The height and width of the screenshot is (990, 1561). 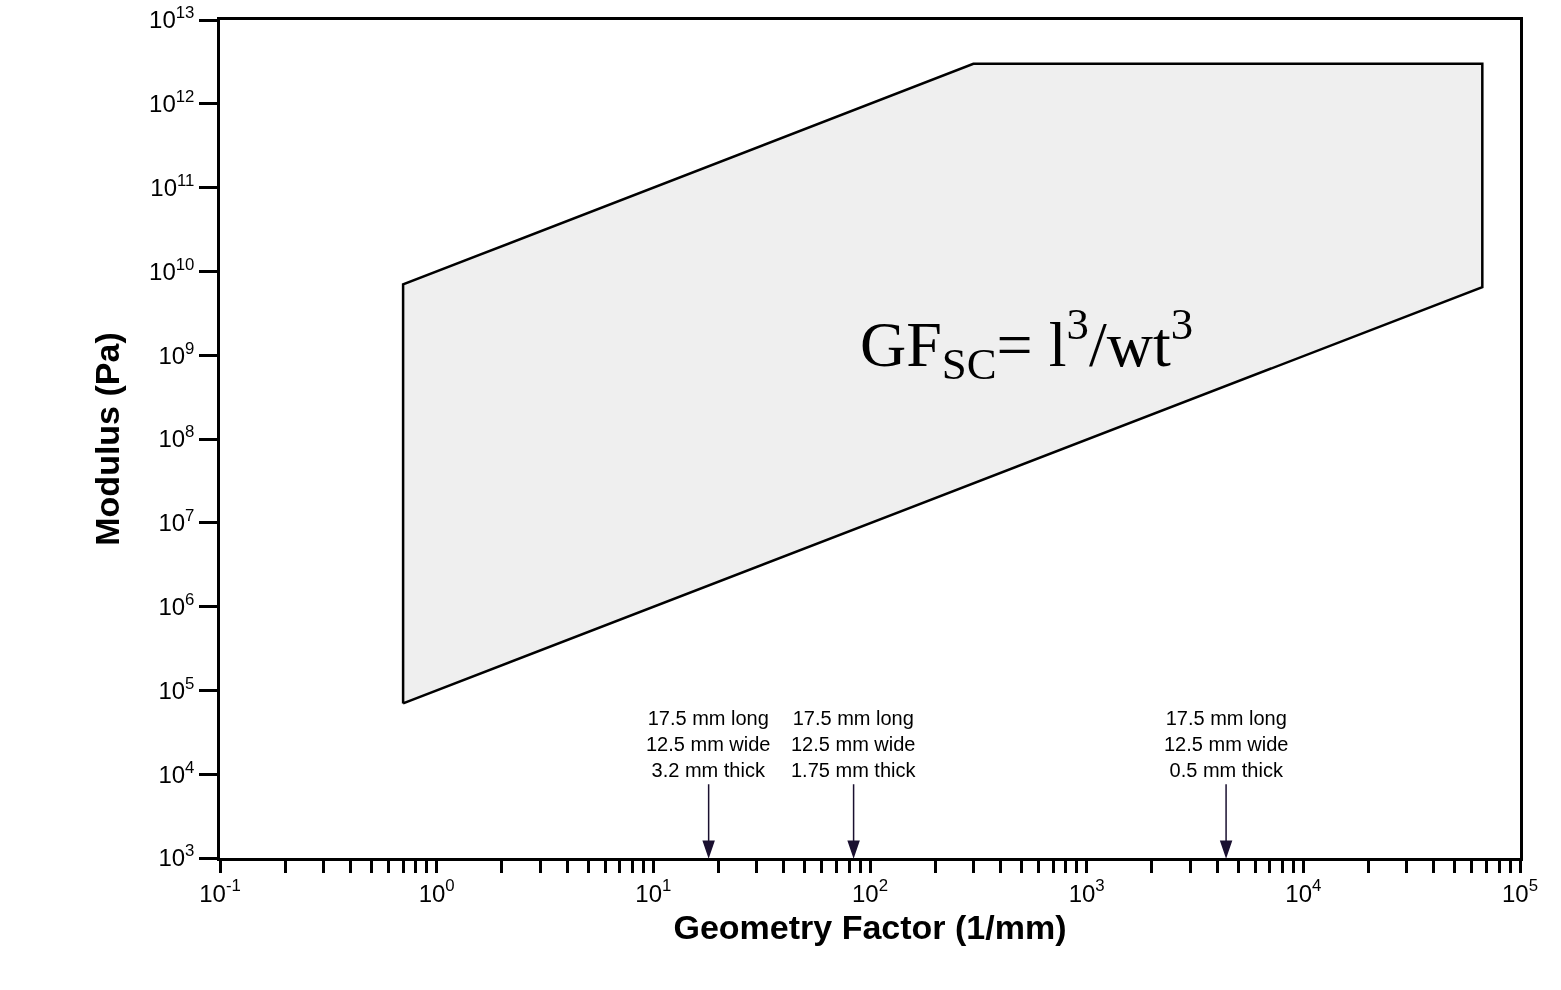 I want to click on y-tick-label: 10$^{10}$, so click(x=172, y=269).